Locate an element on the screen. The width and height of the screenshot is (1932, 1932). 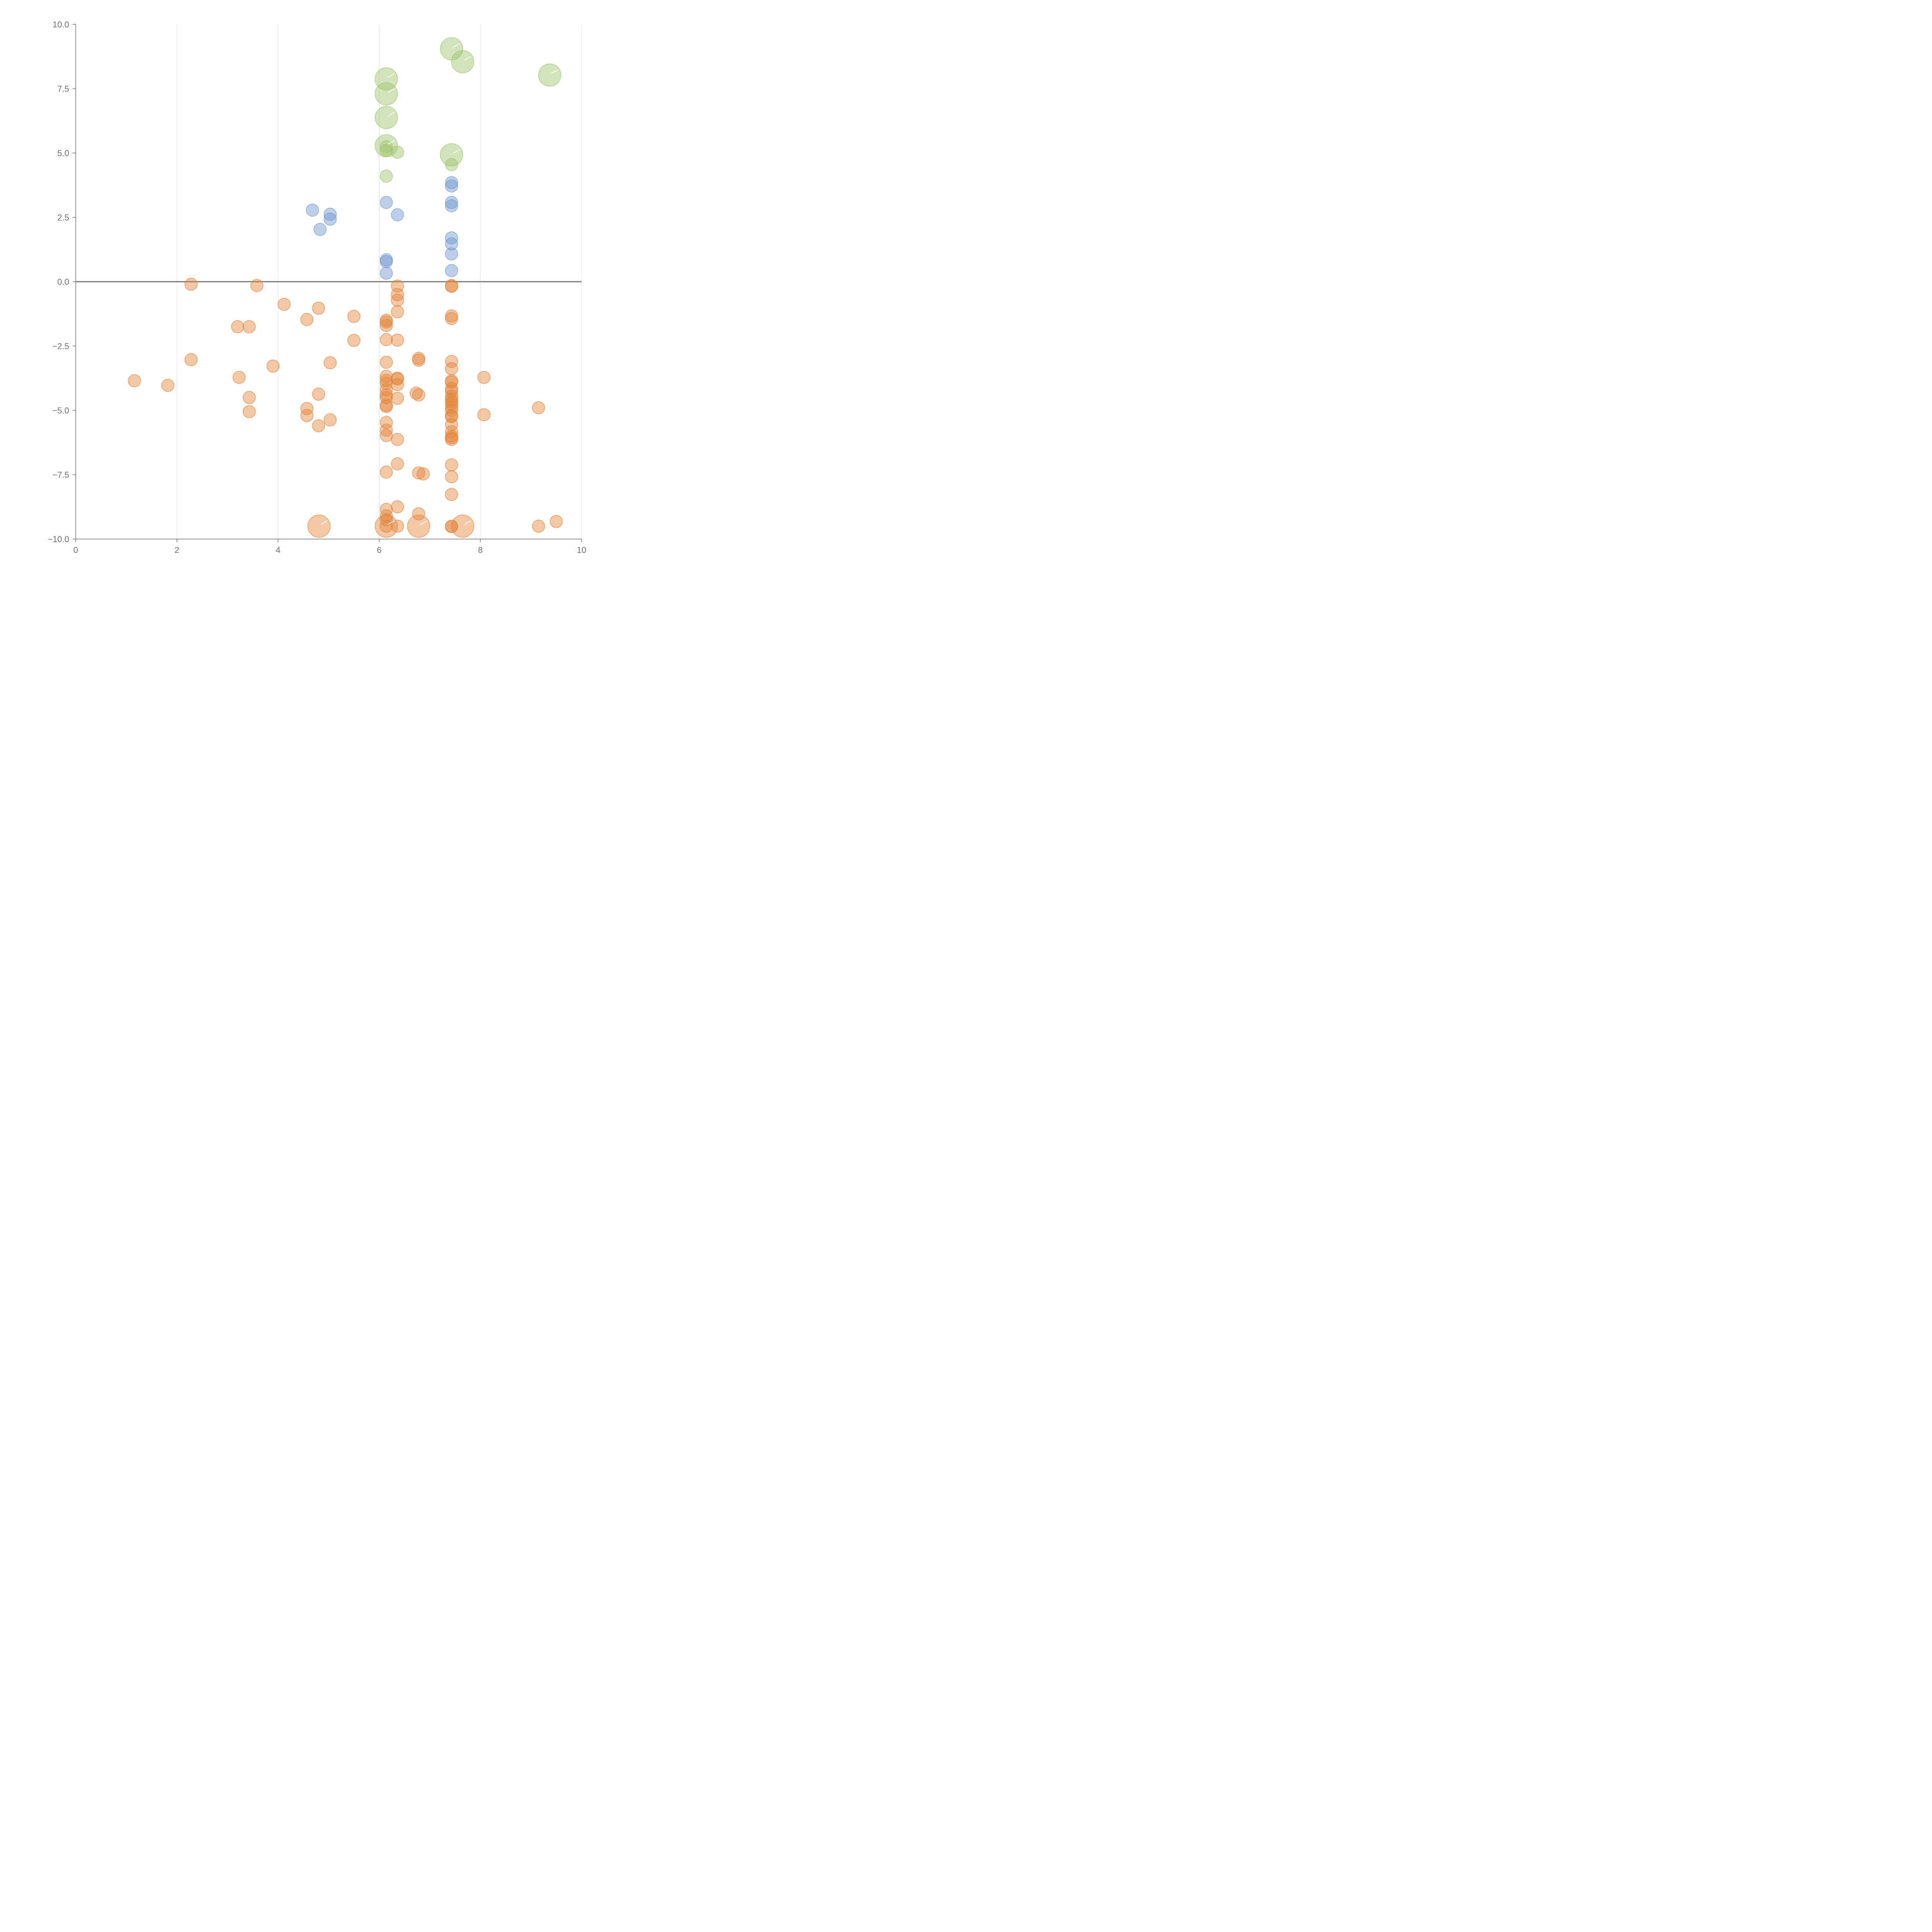
y-tick-label: 2.5 is located at coordinates (63, 218).